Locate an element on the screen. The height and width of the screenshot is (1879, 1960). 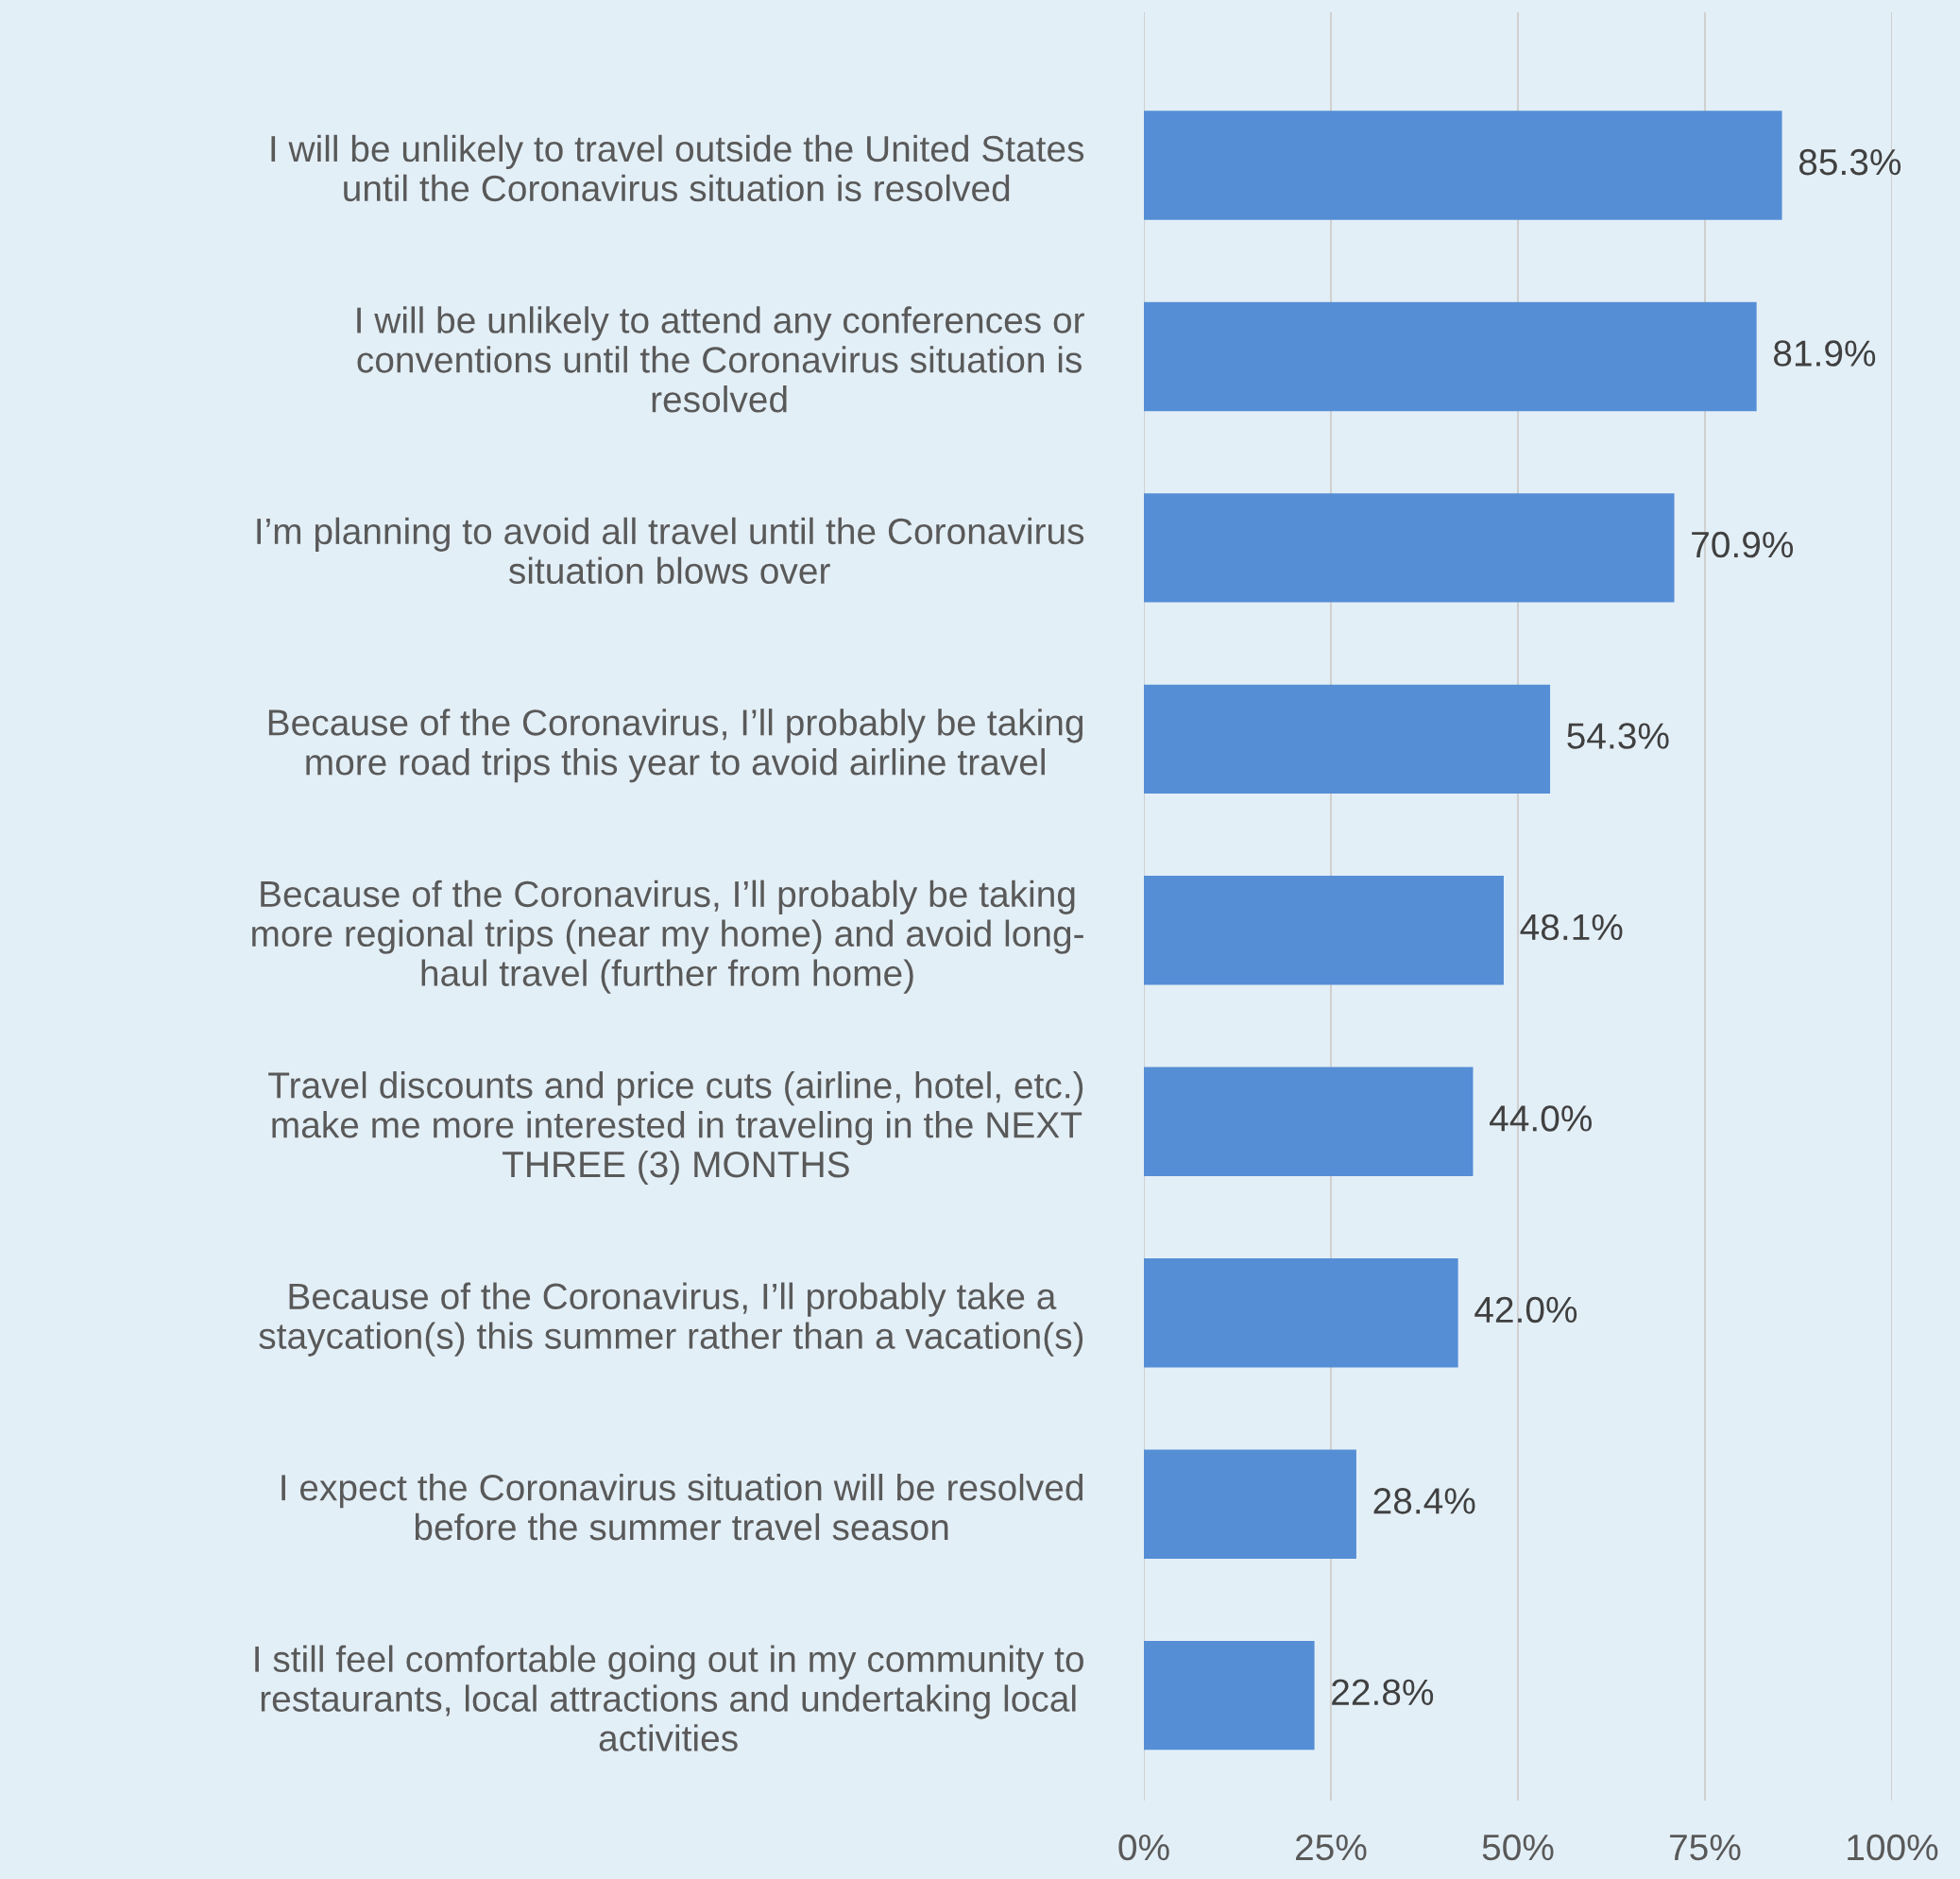
x-tick-label: 100% is located at coordinates (1893, 1847).